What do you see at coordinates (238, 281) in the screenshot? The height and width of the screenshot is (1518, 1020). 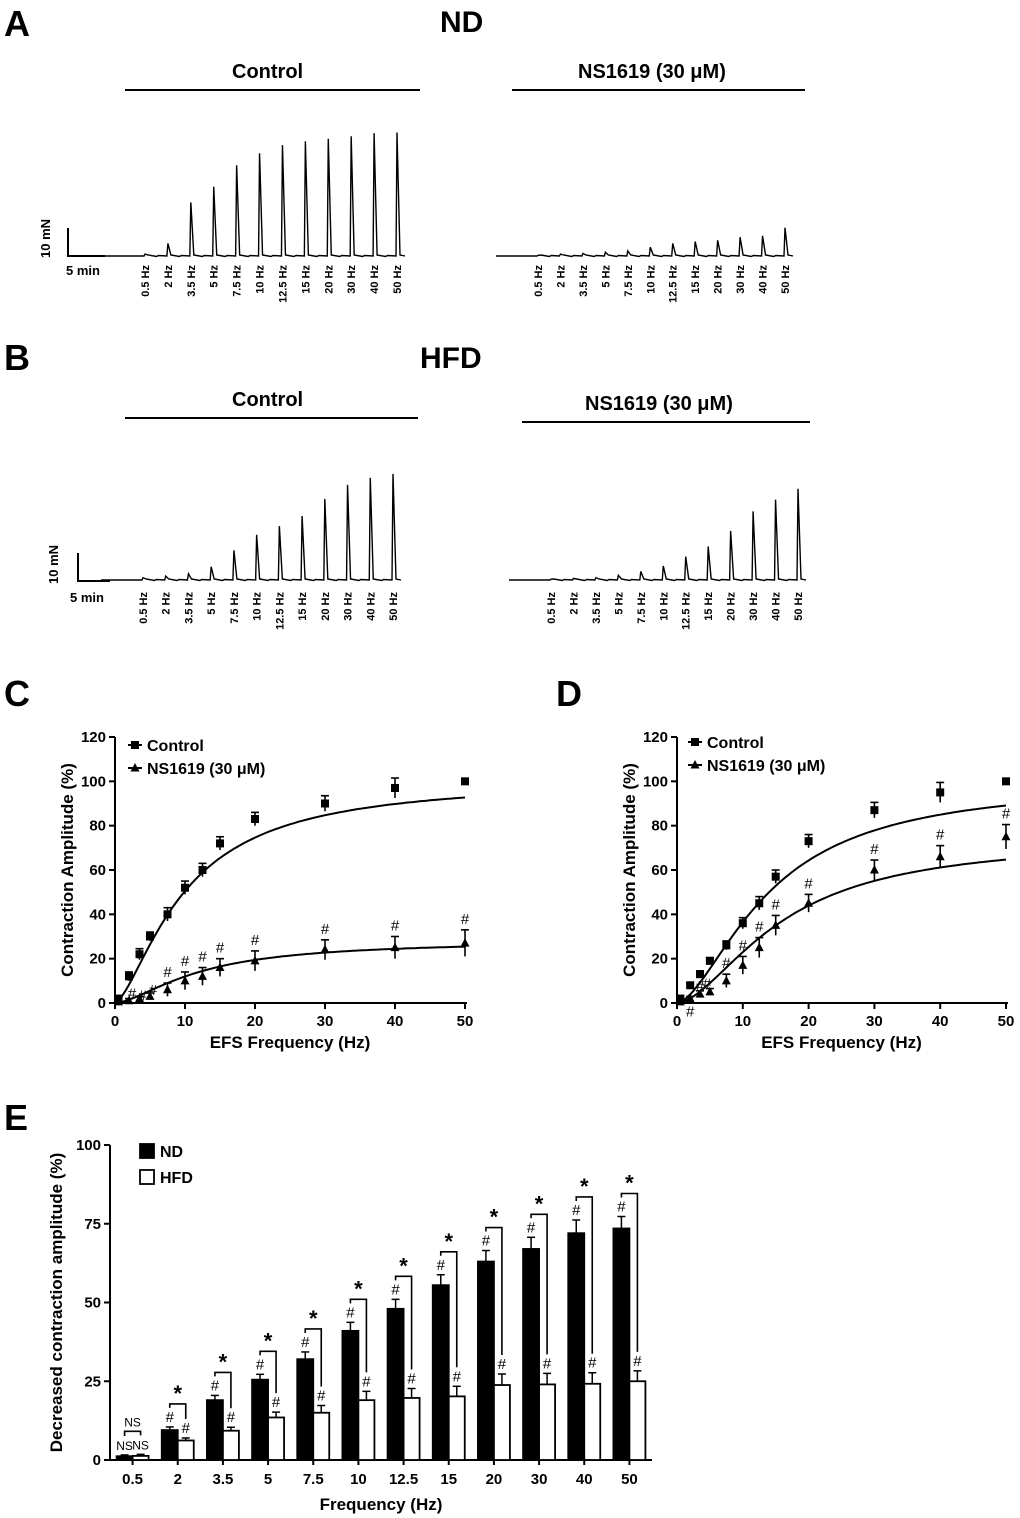 I see `panel-a-control-freq-label: 7.5 Hz` at bounding box center [238, 281].